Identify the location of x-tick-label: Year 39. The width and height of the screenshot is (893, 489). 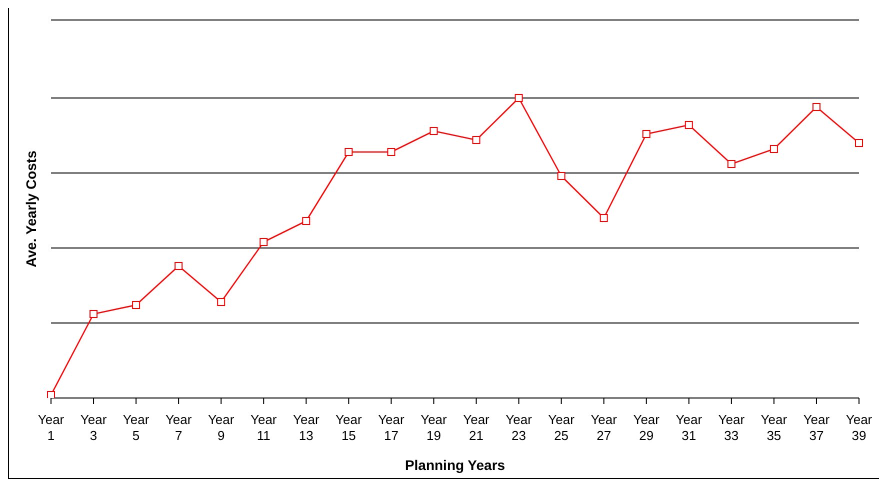
(859, 427).